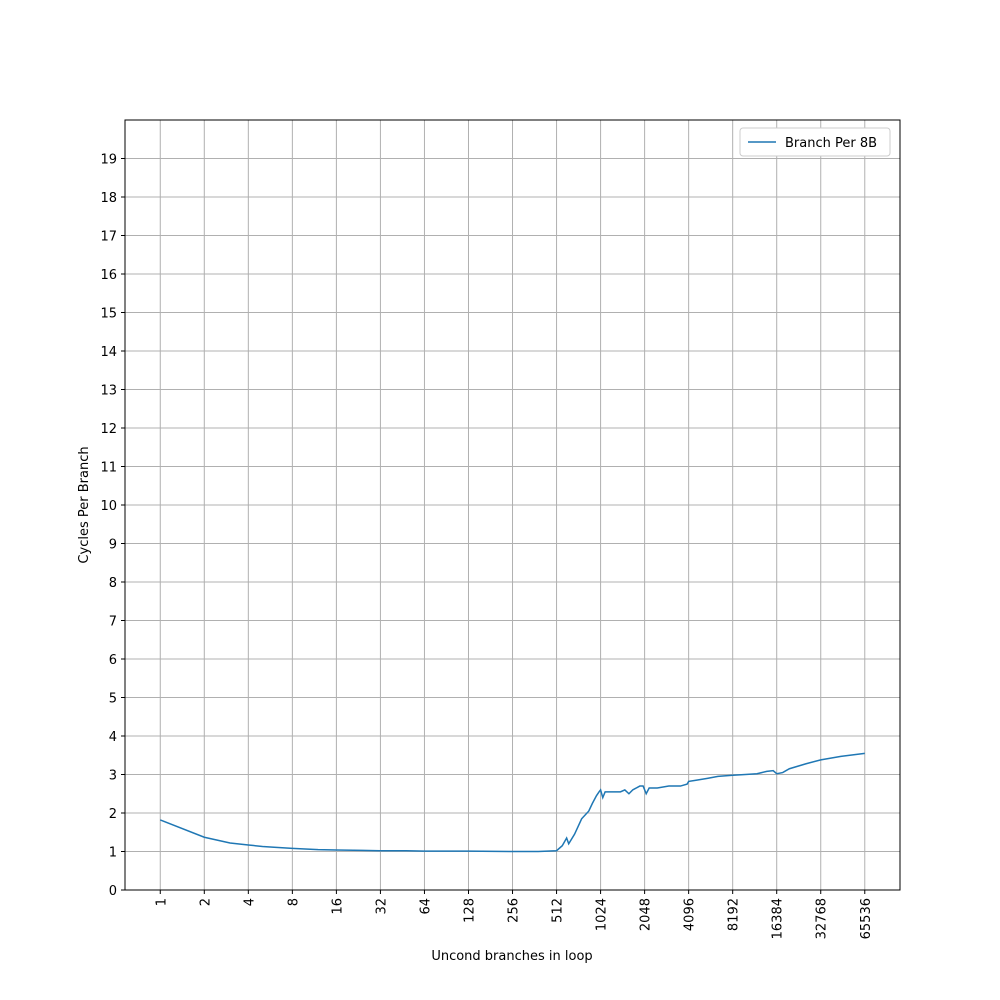  Describe the element at coordinates (161, 902) in the screenshot. I see `x-tick-label: 1` at that location.